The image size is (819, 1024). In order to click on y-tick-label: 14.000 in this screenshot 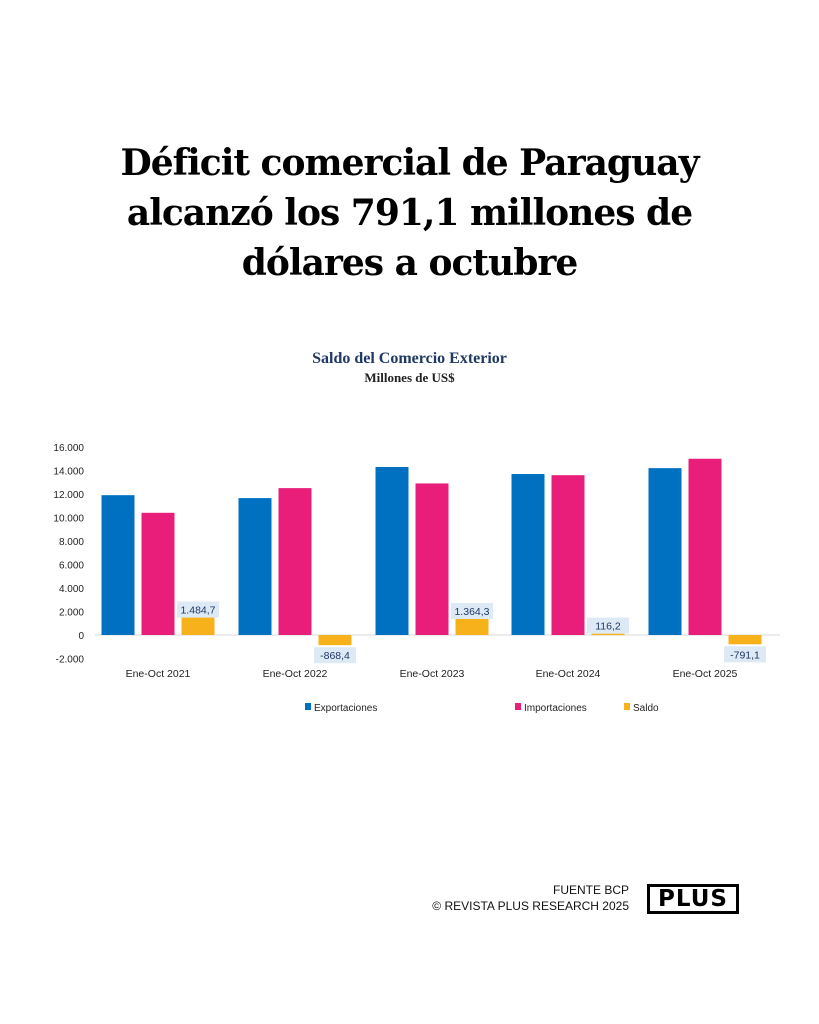, I will do `click(68, 472)`.